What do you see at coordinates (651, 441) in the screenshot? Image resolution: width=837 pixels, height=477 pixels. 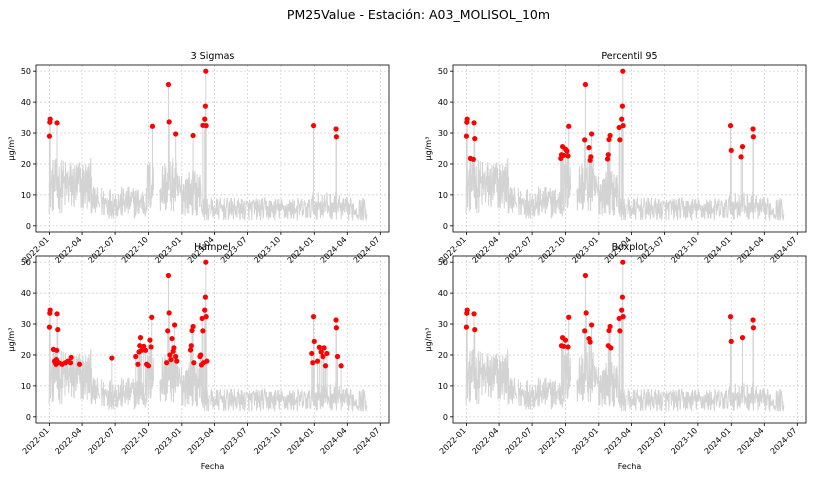 I see `x-tick-label: 2023-07` at bounding box center [651, 441].